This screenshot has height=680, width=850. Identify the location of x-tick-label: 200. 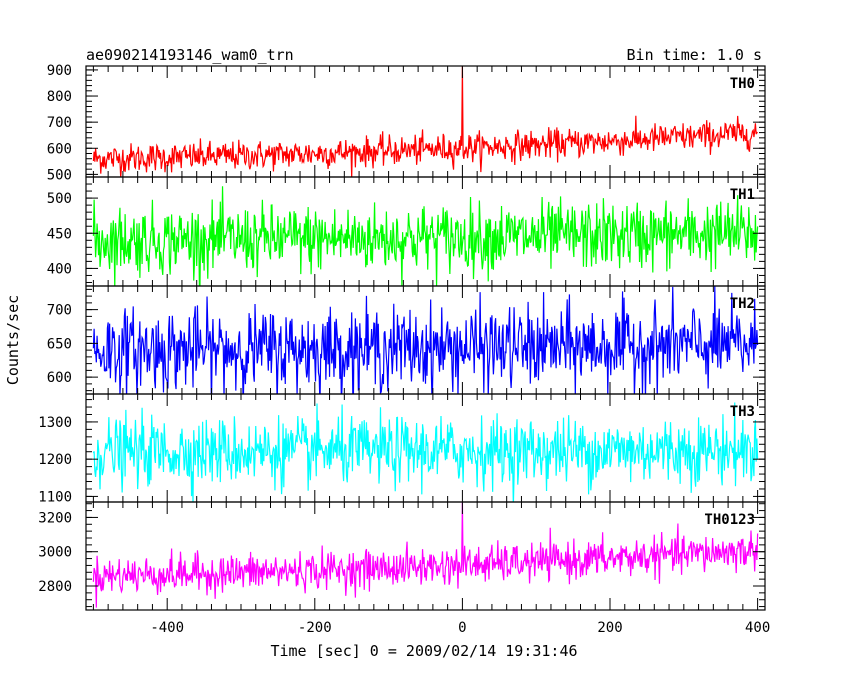
(609, 628).